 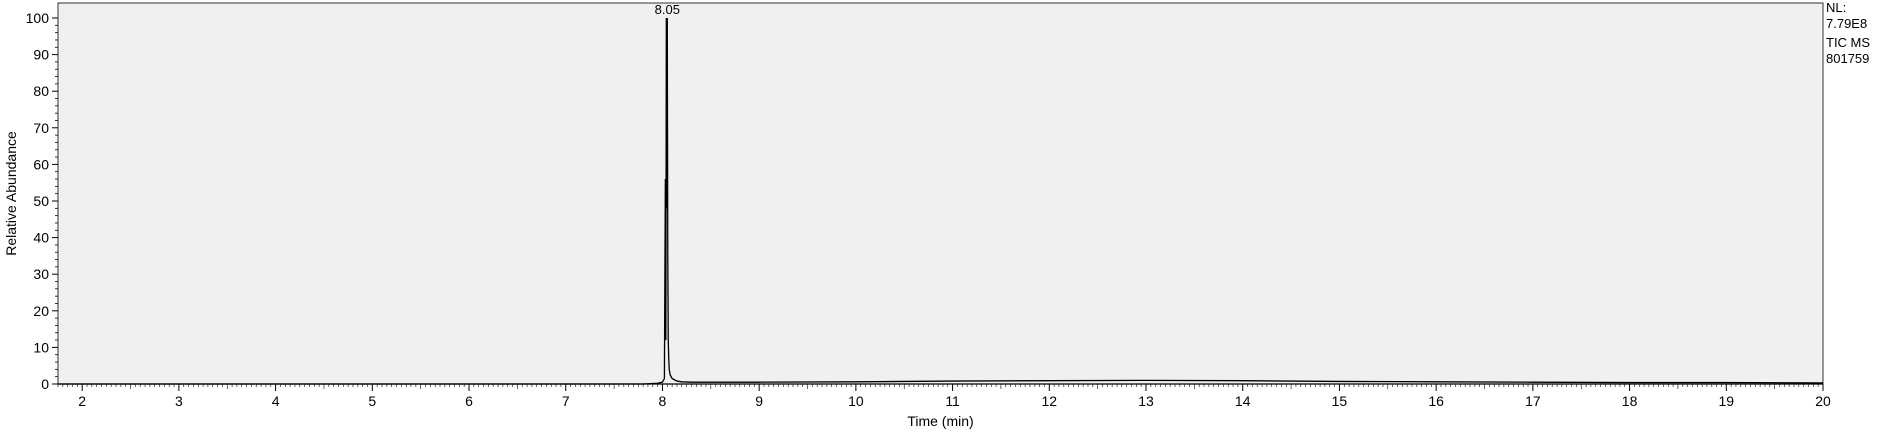 What do you see at coordinates (469, 401) in the screenshot?
I see `x-tick-label: 6` at bounding box center [469, 401].